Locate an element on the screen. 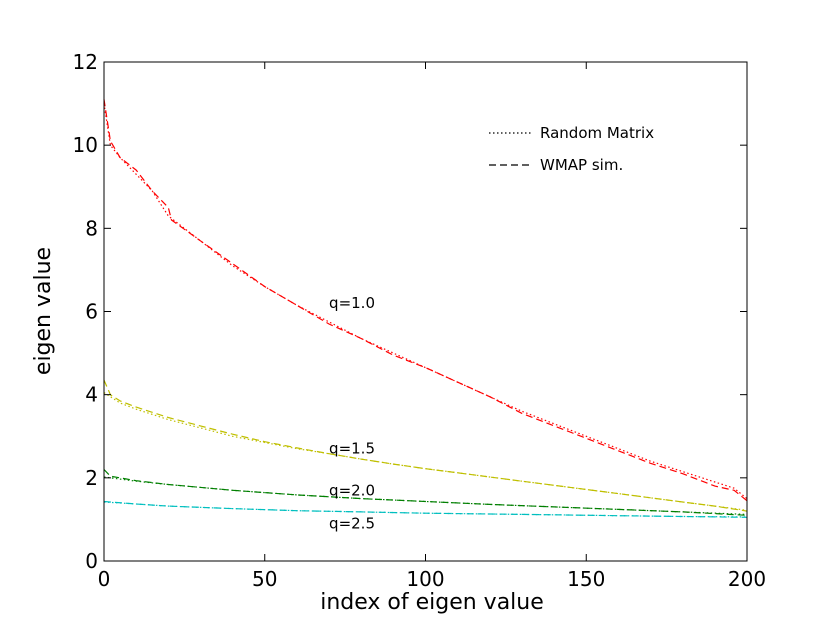 The height and width of the screenshot is (623, 830). legend-label-wmap-sim: WMAP sim. is located at coordinates (581, 165).